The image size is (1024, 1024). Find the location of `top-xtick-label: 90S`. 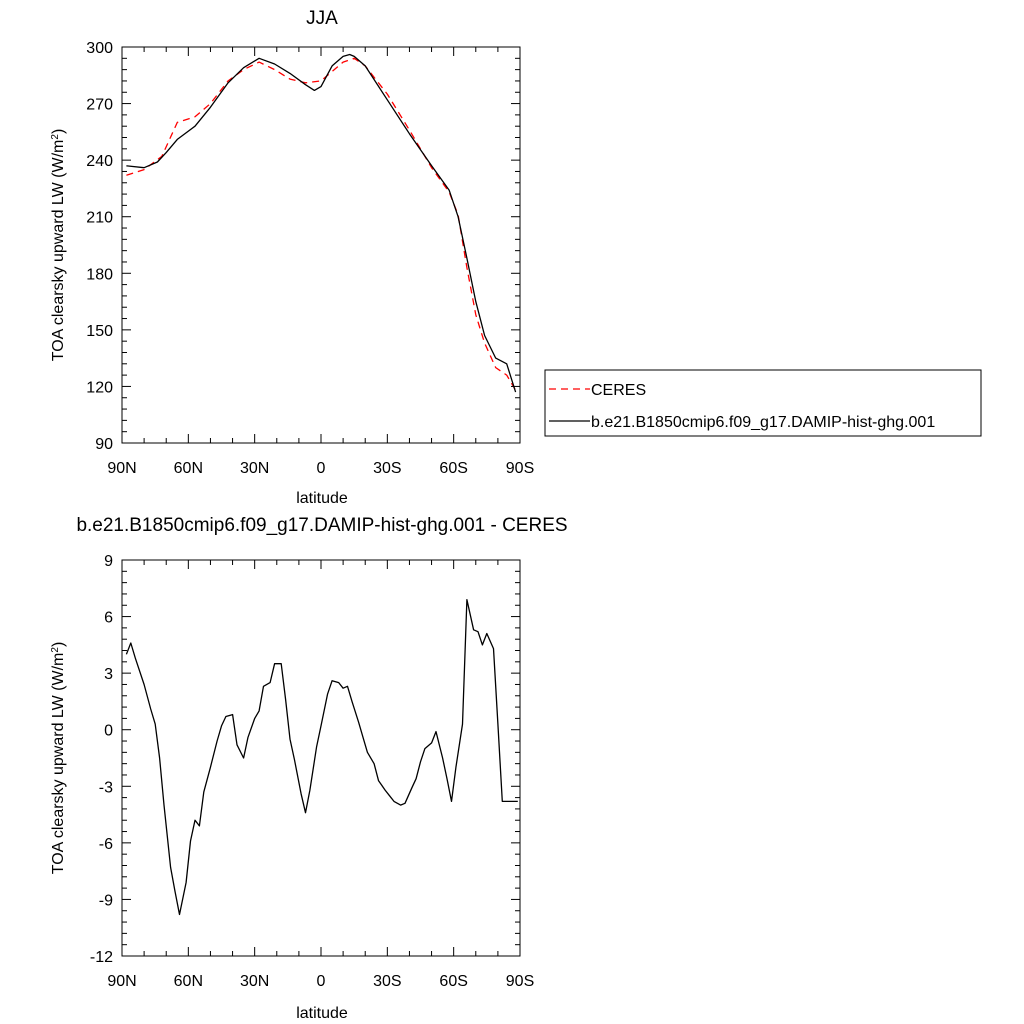

top-xtick-label: 90S is located at coordinates (520, 468).